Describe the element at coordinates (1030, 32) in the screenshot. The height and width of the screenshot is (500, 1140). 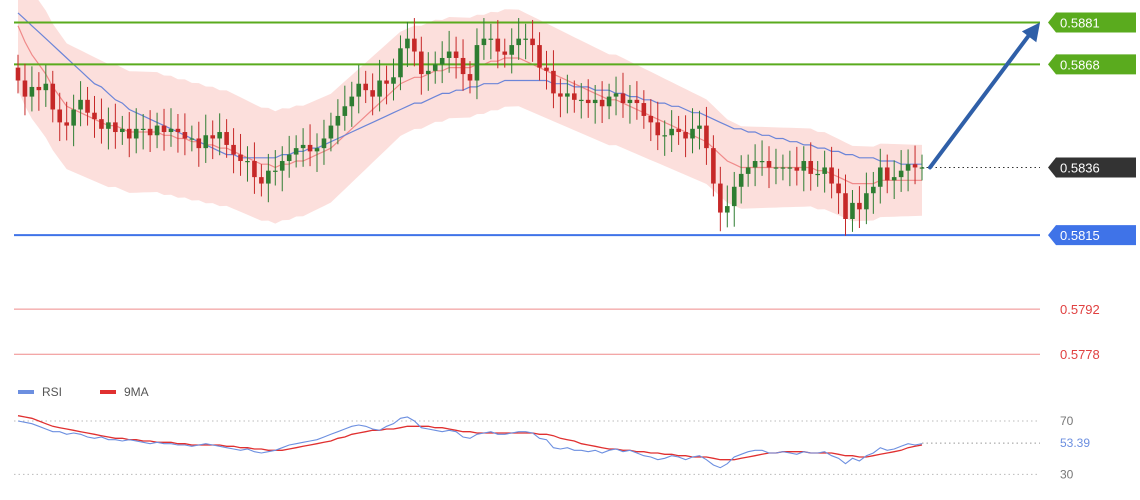
I see `arrow-head` at that location.